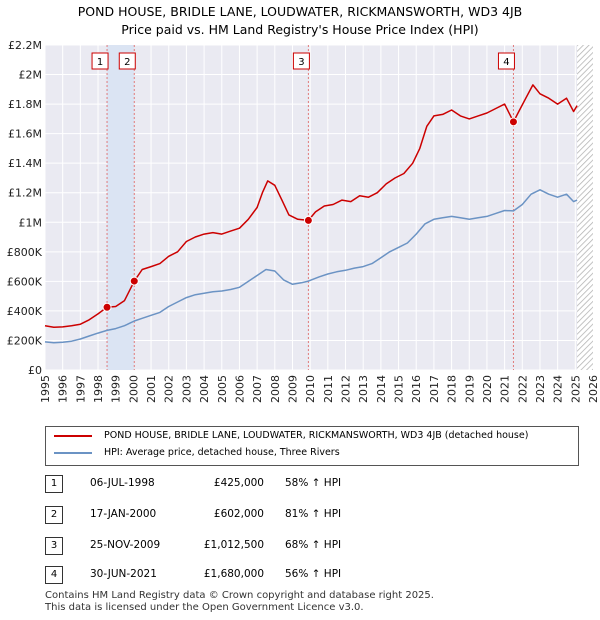 The height and width of the screenshot is (620, 600). Describe the element at coordinates (399, 389) in the screenshot. I see `x-tick-label: 2015` at that location.